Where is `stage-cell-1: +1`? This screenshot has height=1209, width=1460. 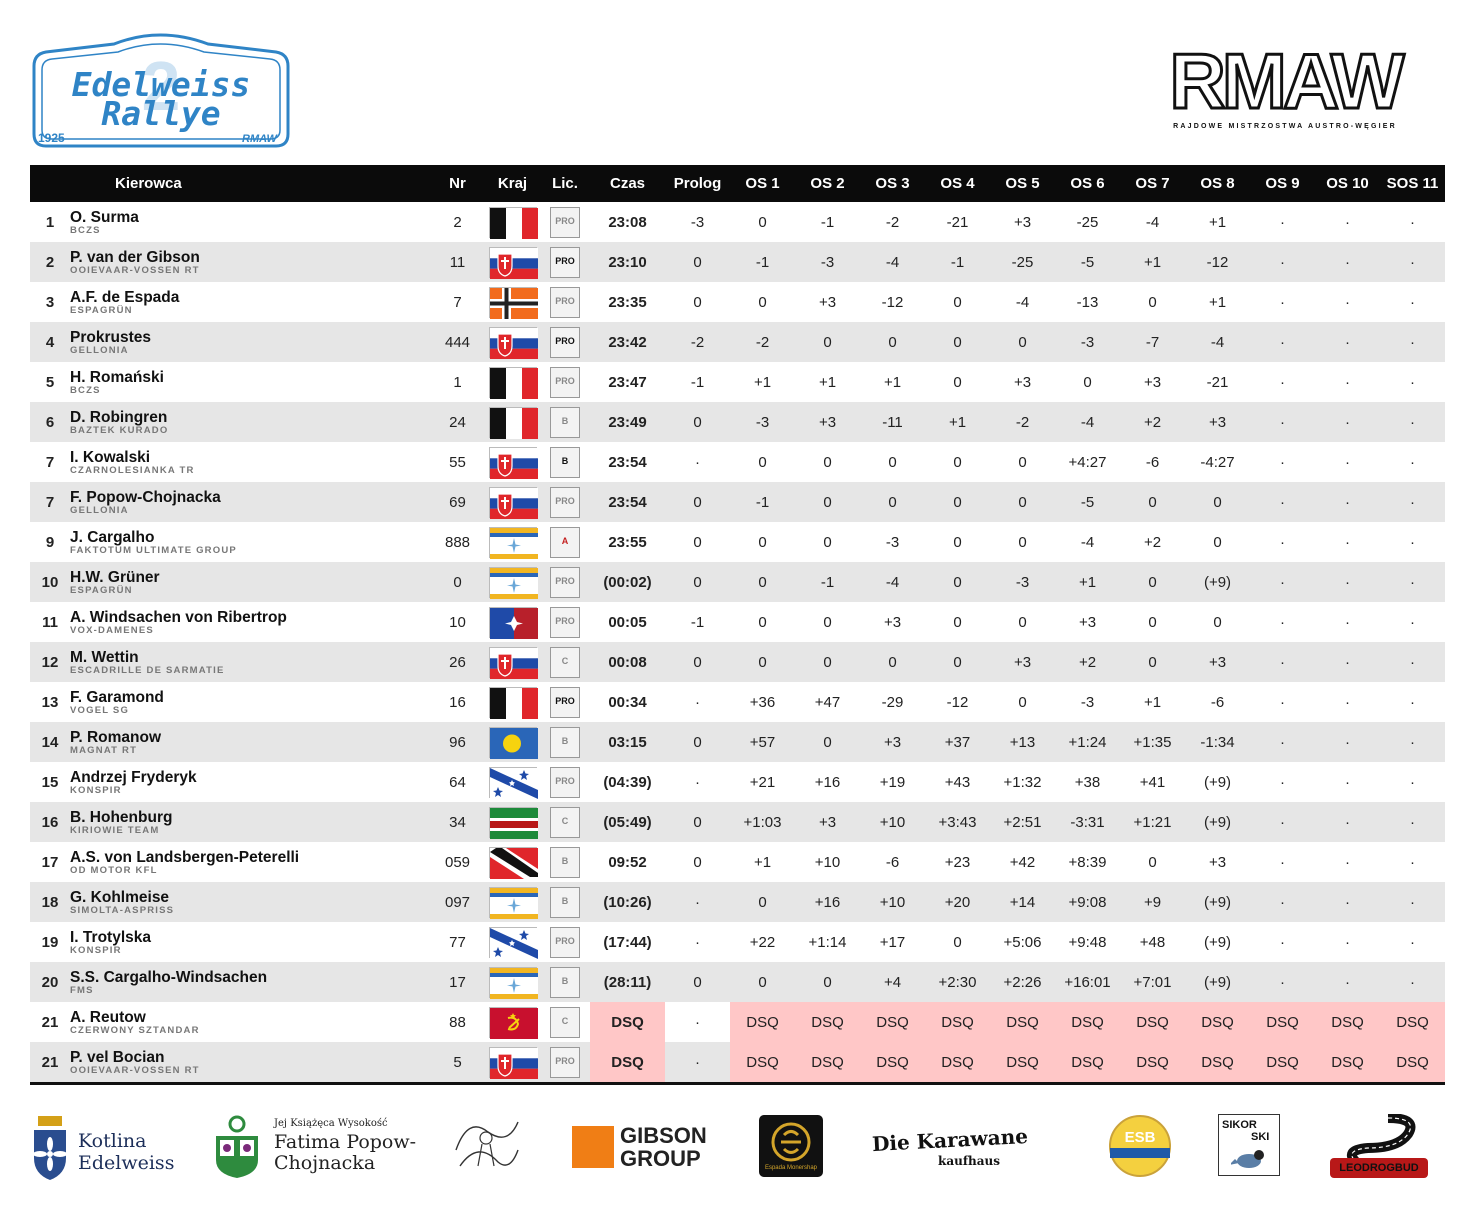 stage-cell-1: +1 is located at coordinates (762, 862).